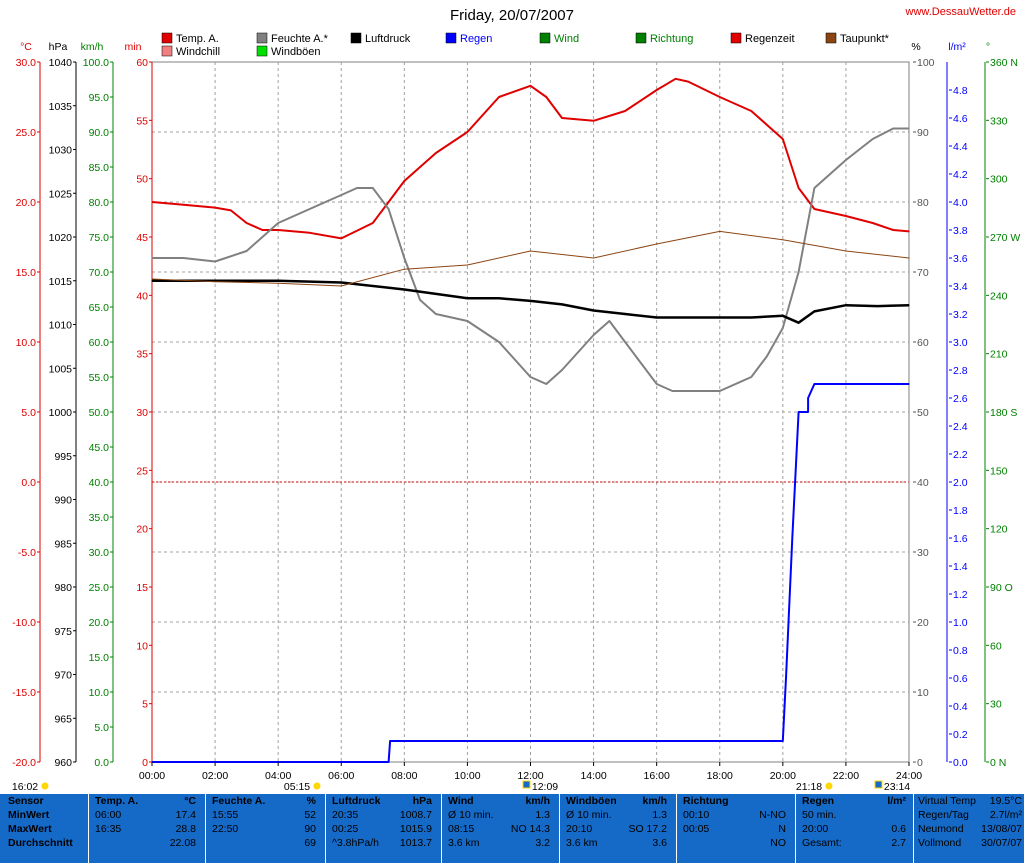 The height and width of the screenshot is (863, 1024). Describe the element at coordinates (809, 787) in the screenshot. I see `marker-label: 21:18` at that location.